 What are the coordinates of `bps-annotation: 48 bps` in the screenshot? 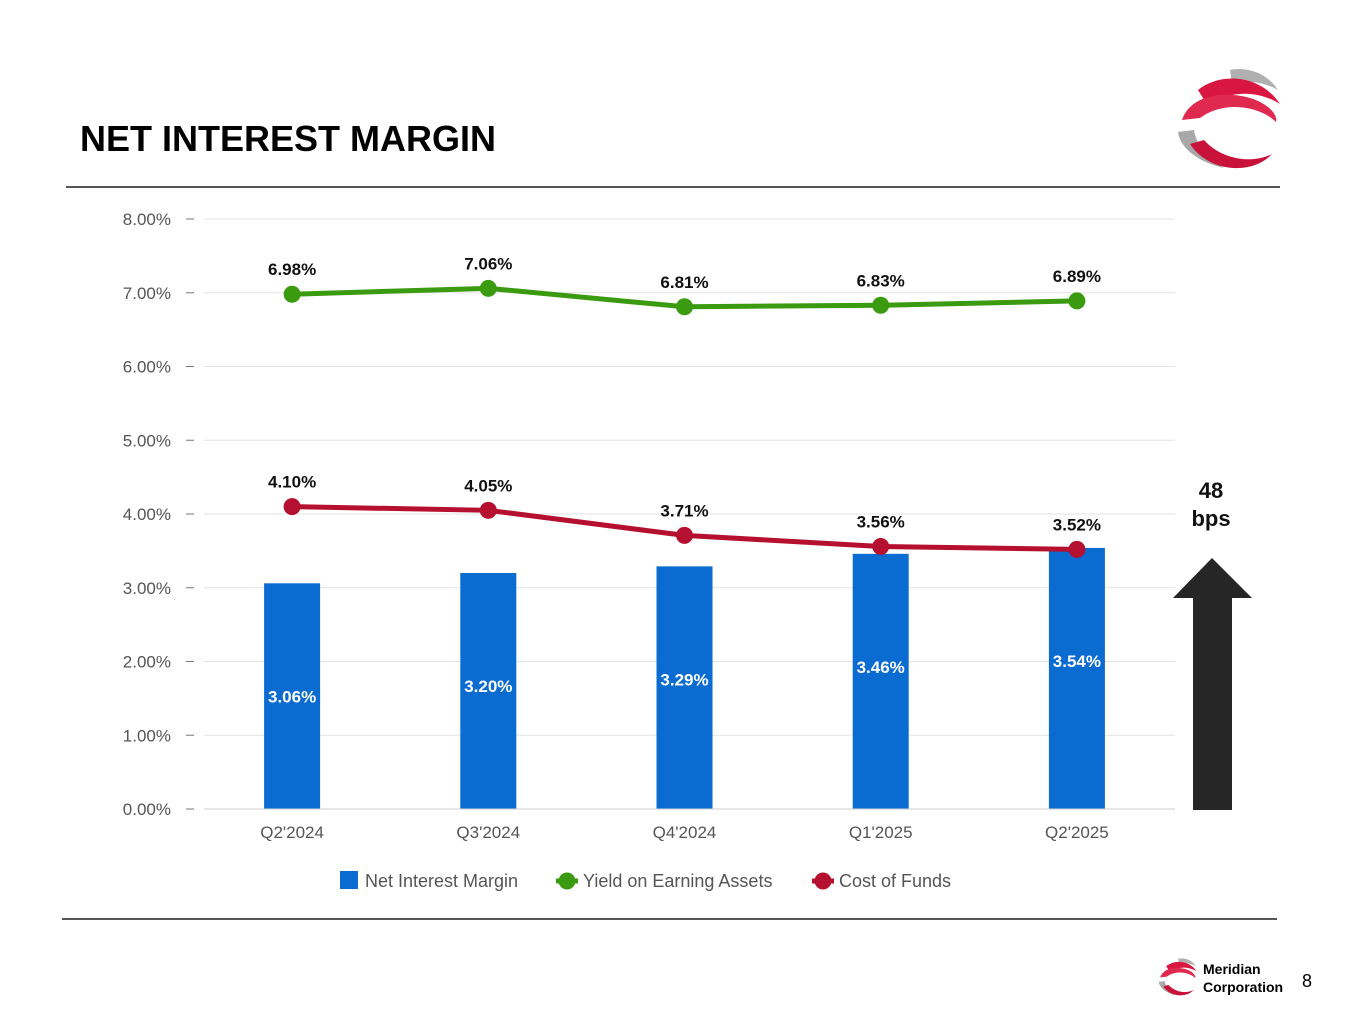 It's located at (1212, 644).